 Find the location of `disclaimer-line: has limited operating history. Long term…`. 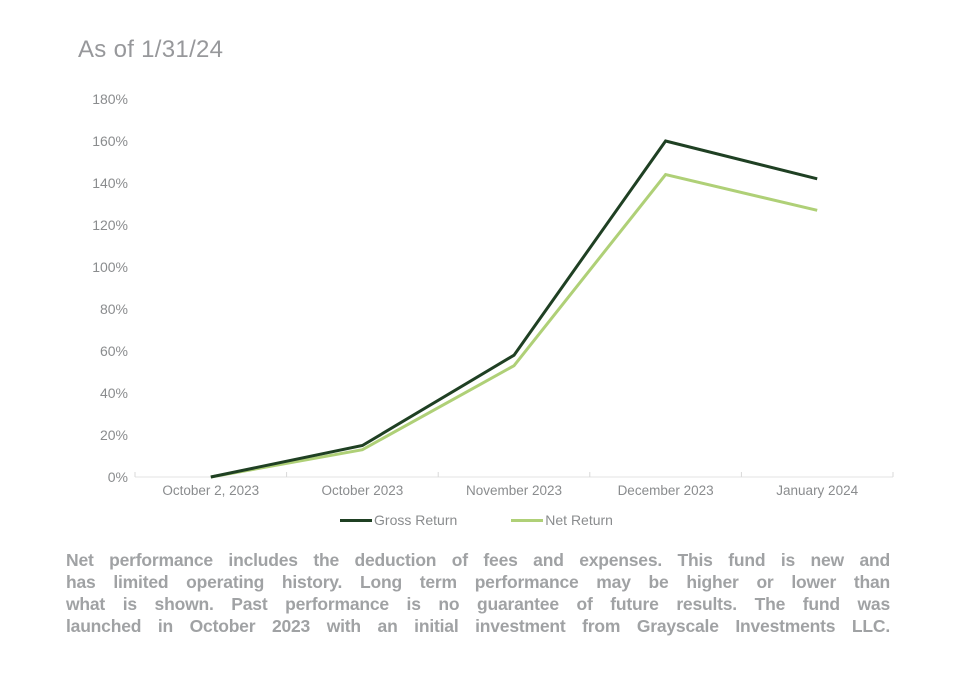

disclaimer-line: has limited operating history. Long term… is located at coordinates (478, 582).